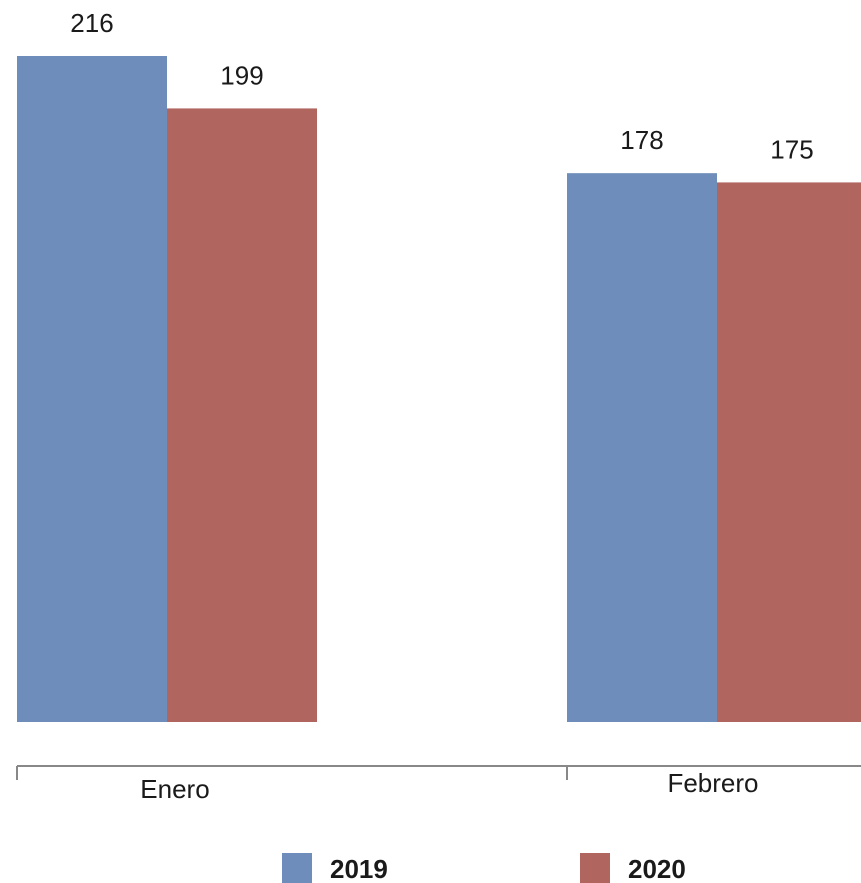 Image resolution: width=861 pixels, height=883 pixels. What do you see at coordinates (641, 140) in the screenshot?
I see `data-label-febrero-2019: 178` at bounding box center [641, 140].